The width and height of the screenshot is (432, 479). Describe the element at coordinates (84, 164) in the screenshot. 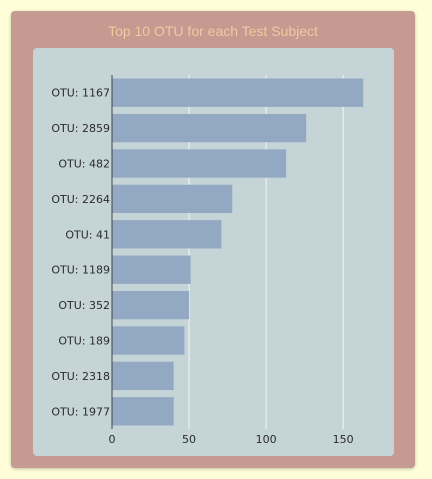

I see `y-tick-label: OTU: 482` at that location.